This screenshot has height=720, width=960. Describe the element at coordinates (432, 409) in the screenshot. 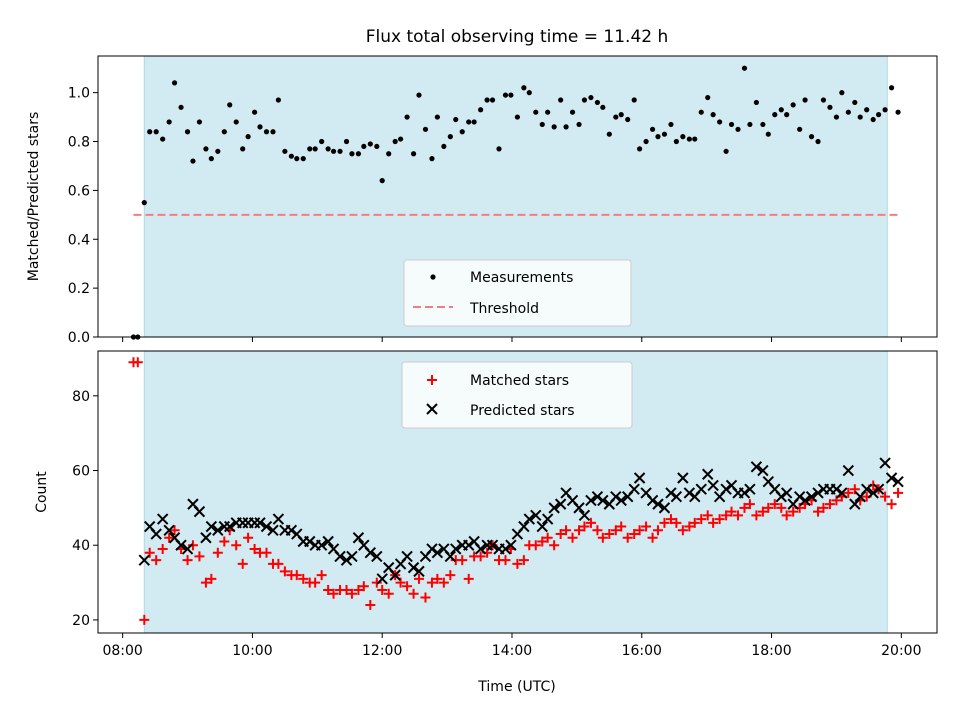

I see `legend-predicted-marker` at that location.